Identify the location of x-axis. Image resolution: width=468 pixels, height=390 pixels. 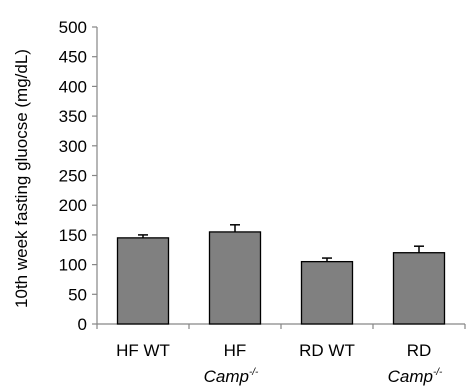
(281, 326).